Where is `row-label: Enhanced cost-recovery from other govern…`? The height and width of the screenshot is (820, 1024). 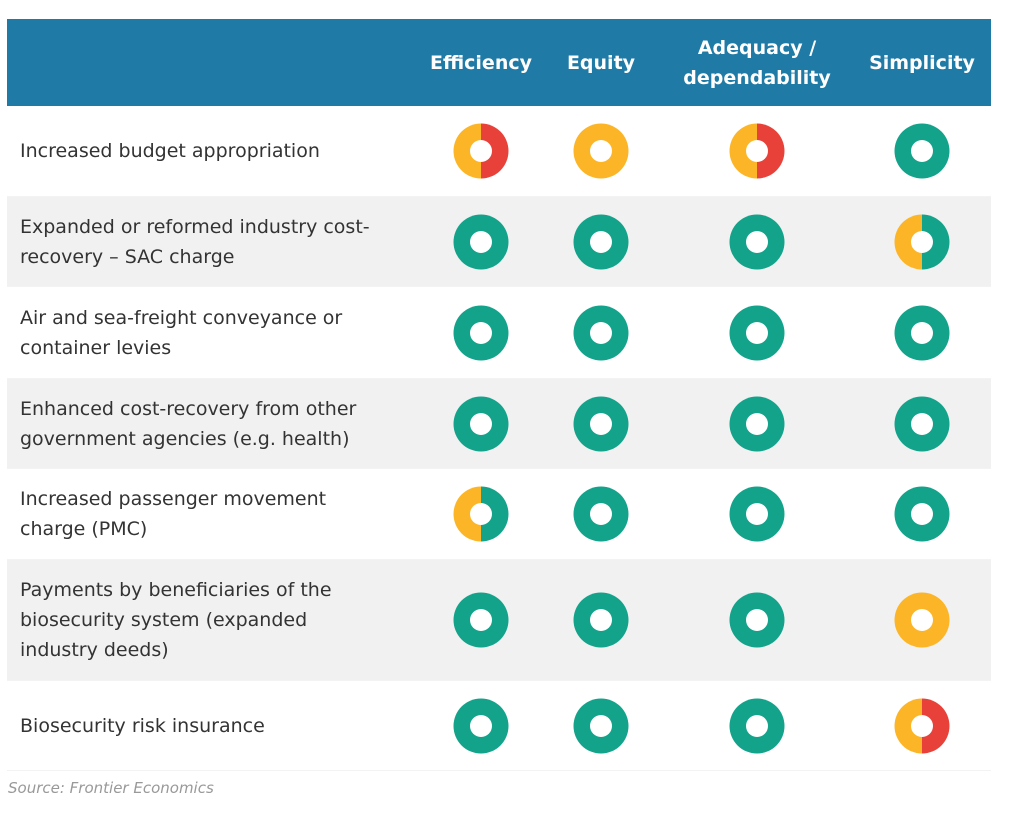
row-label: Enhanced cost-recovery from other govern… is located at coordinates (215, 423).